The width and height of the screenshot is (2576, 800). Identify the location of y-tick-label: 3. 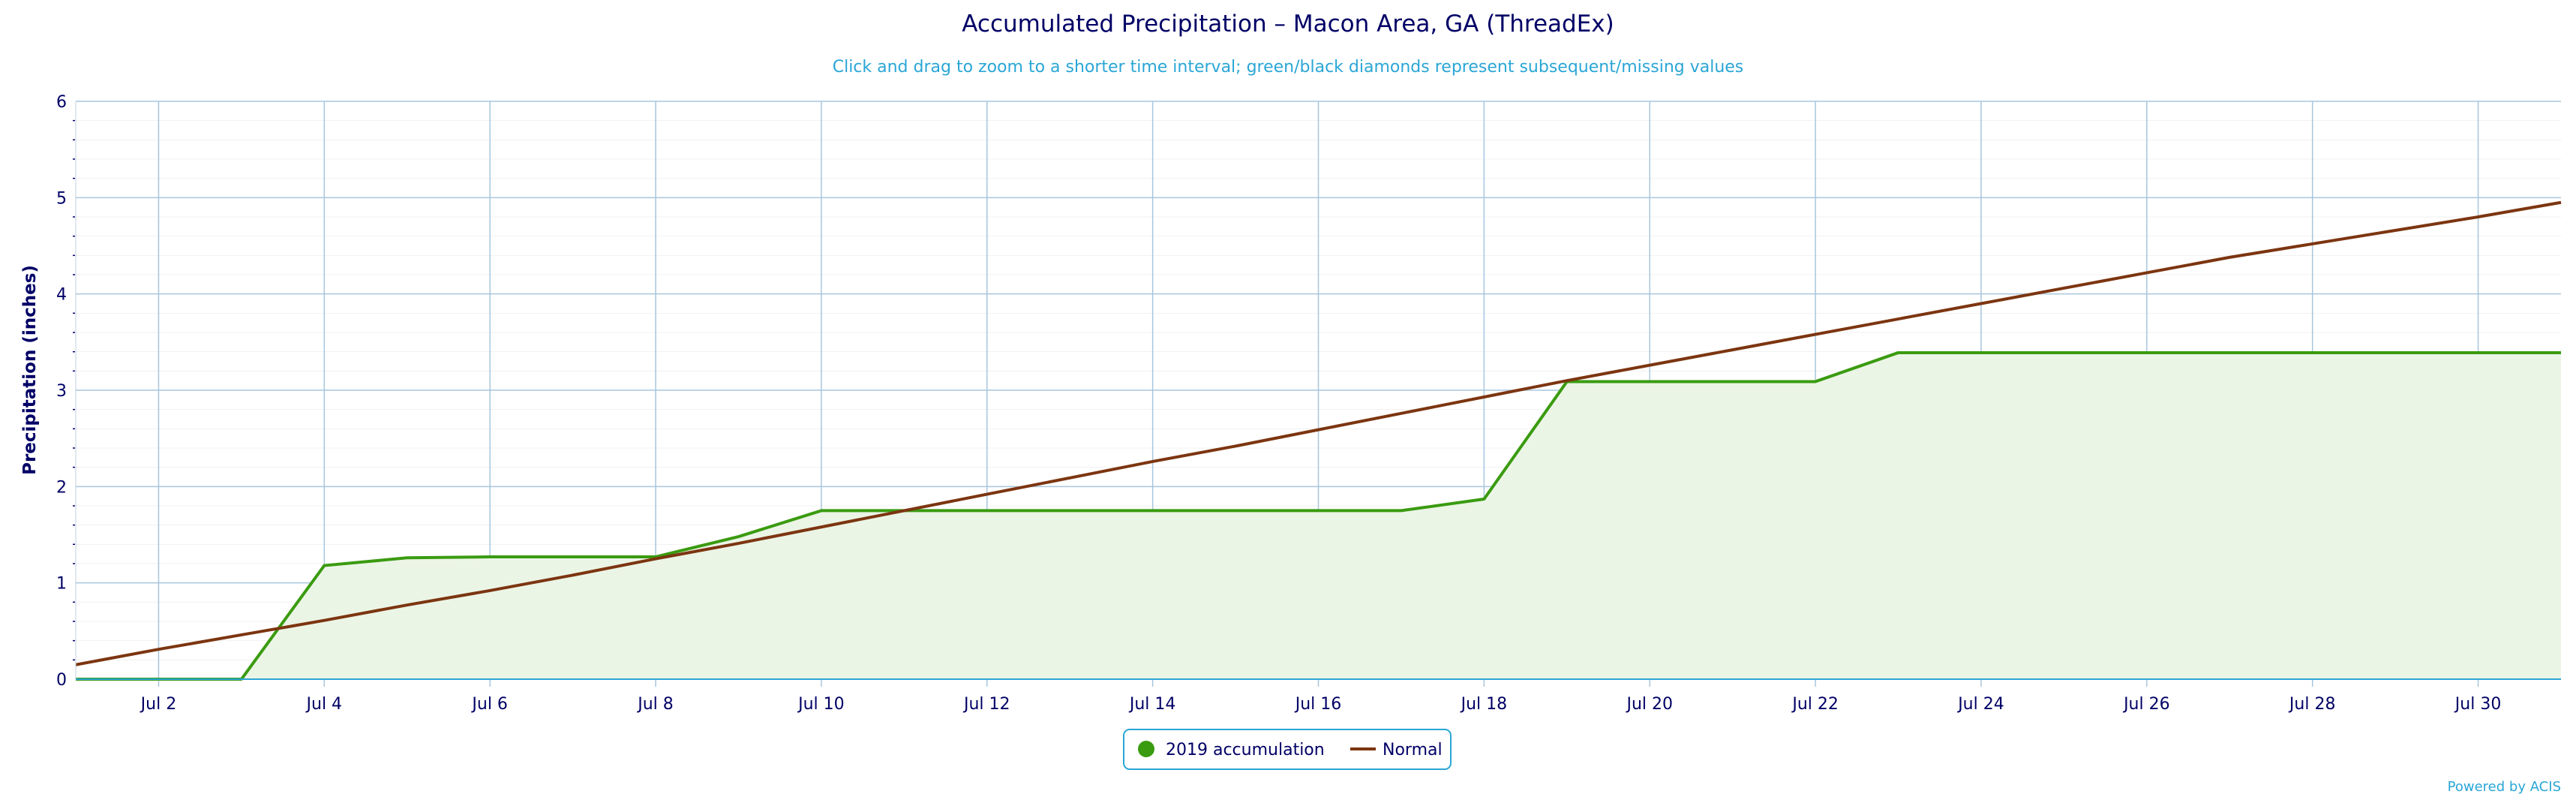
(61, 391).